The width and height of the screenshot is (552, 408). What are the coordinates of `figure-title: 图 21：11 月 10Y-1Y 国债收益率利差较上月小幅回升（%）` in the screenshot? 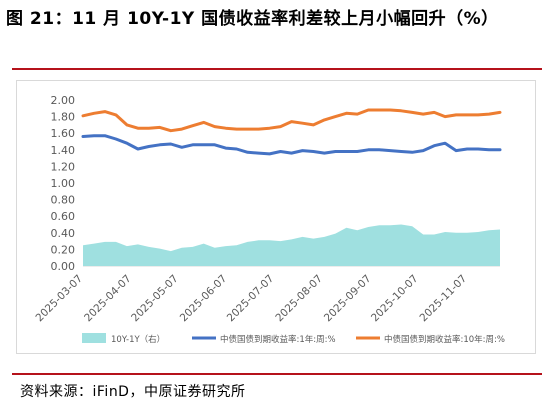 It's located at (252, 19).